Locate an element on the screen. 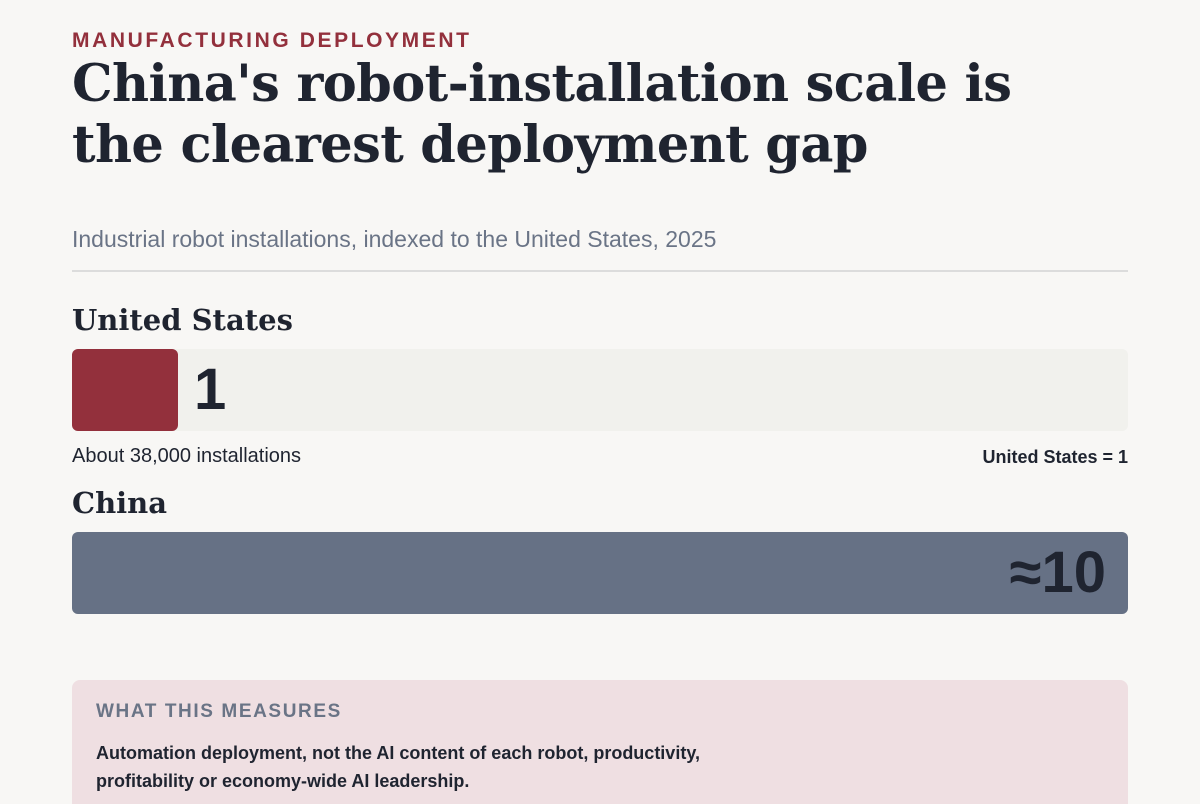  bar-track-china: ≈10 is located at coordinates (600, 573).